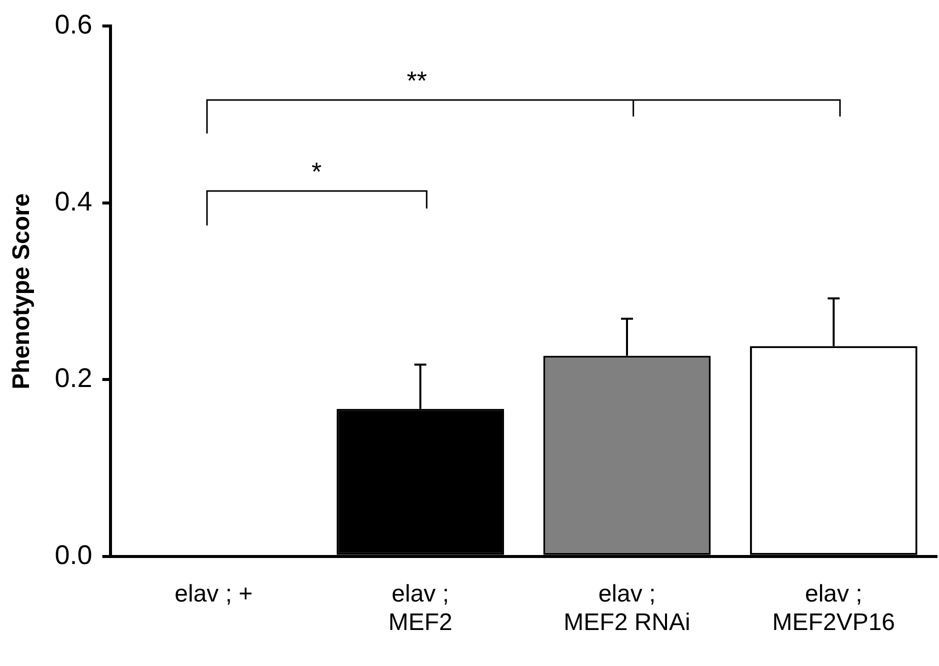  What do you see at coordinates (213, 594) in the screenshot?
I see `x-tick-label: elav ; +` at bounding box center [213, 594].